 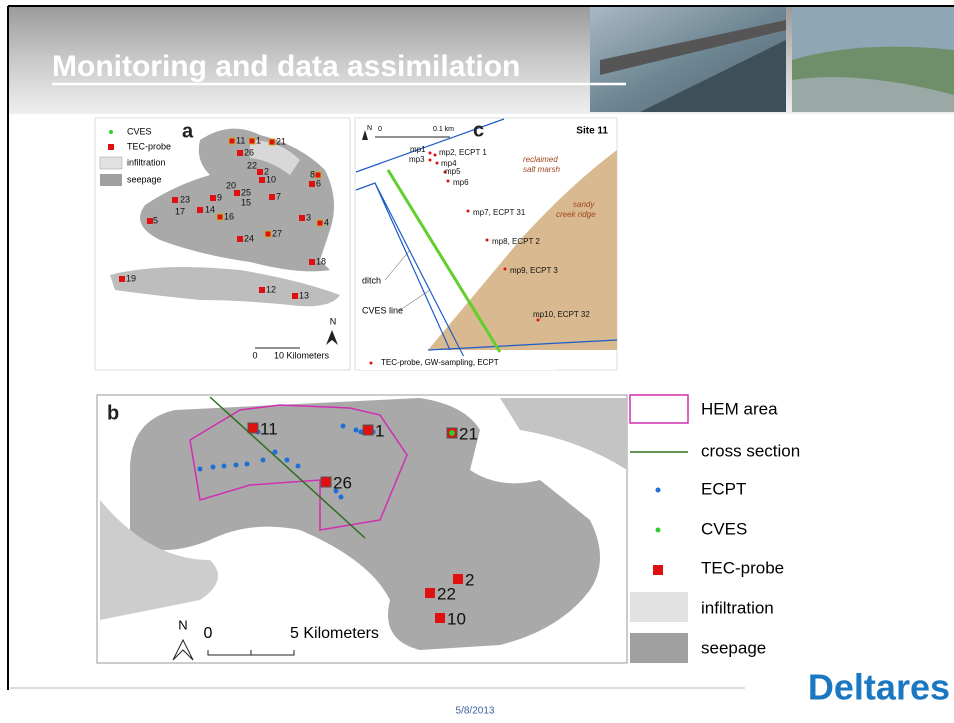 What do you see at coordinates (461, 182) in the screenshot?
I see `point-label: mp6` at bounding box center [461, 182].